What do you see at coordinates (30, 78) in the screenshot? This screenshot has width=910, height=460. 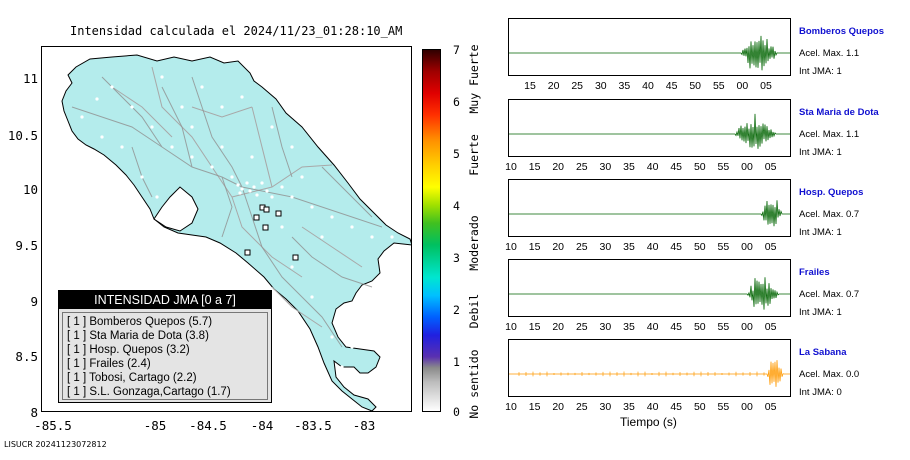 I see `lat-tick-label: 11` at bounding box center [30, 78].